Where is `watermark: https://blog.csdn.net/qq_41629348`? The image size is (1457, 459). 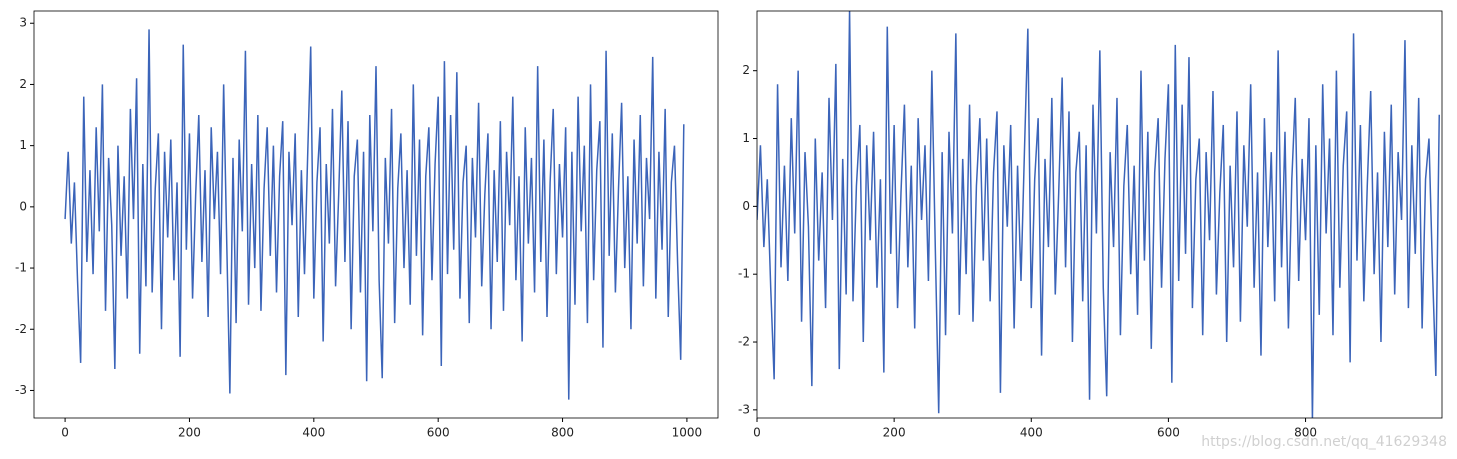 watermark: https://blog.csdn.net/qq_41629348 is located at coordinates (1324, 442).